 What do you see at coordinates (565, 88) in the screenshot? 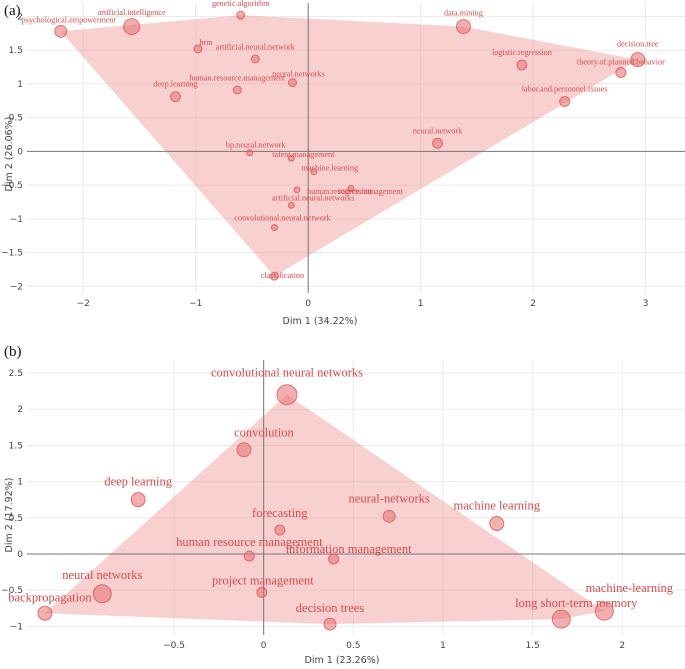
I see `panel-a-point-label: labor.and.personnel.issues` at bounding box center [565, 88].